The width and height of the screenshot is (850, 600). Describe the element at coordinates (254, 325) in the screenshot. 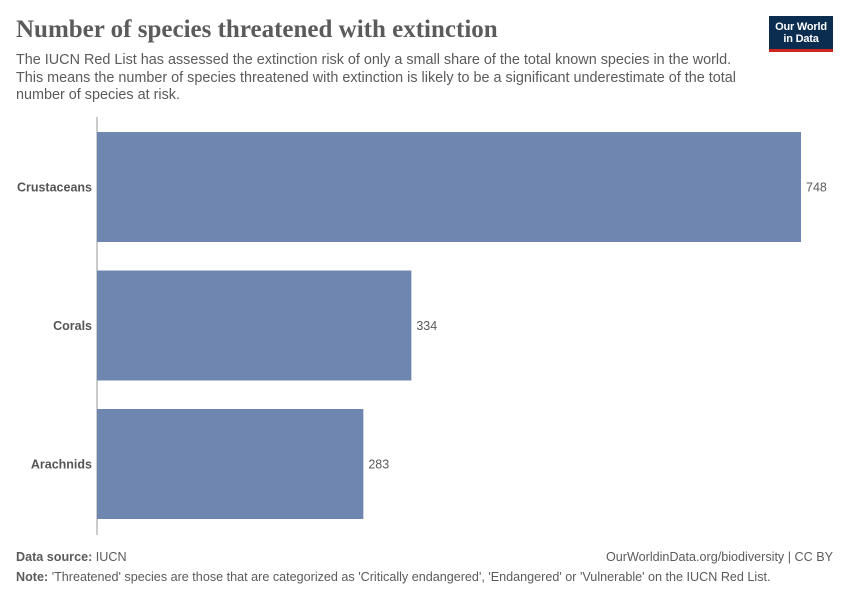

I see `bar-corals` at that location.